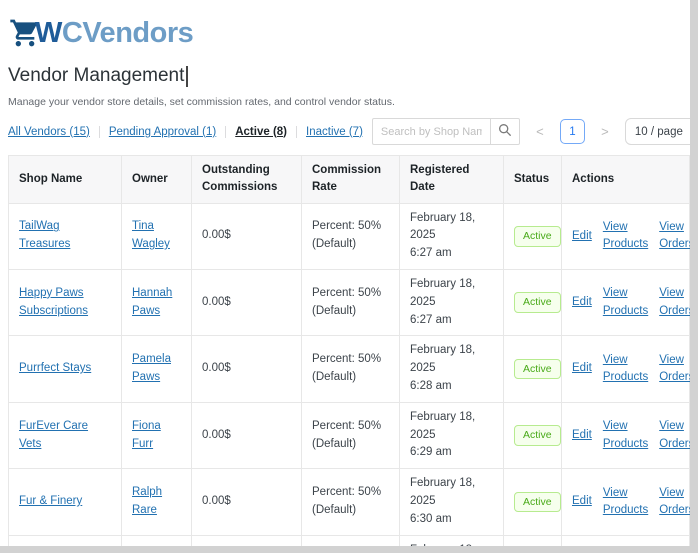  I want to click on col-owner: Owner, so click(156, 179).